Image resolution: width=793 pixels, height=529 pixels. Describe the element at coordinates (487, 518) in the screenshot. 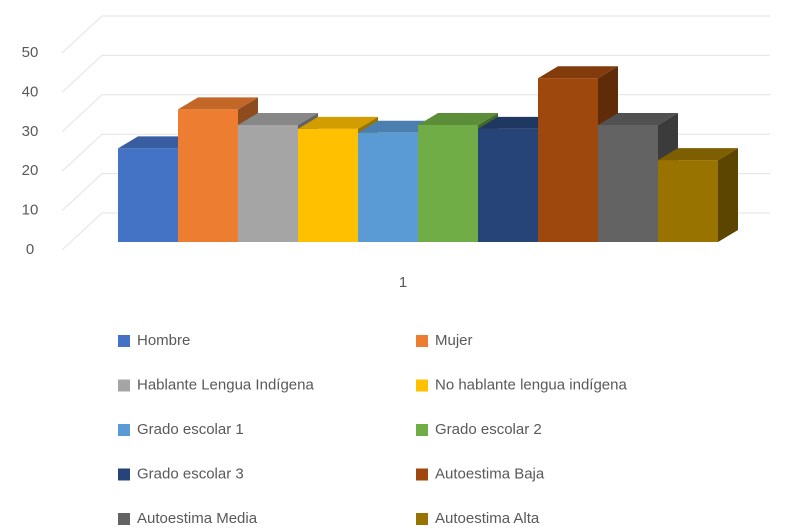

I see `legend-label: Autoestima Alta` at that location.